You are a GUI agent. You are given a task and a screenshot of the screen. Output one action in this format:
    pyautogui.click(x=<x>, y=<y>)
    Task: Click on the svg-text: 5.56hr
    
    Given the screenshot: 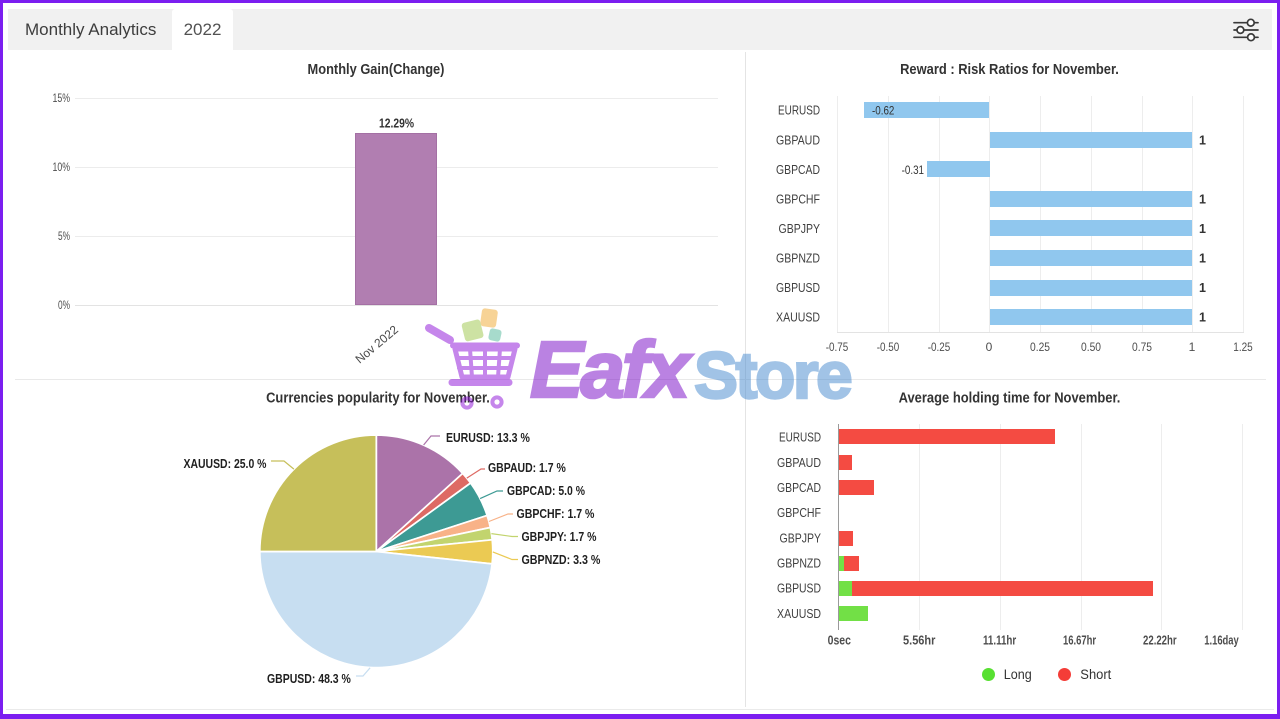 What is the action you would take?
    pyautogui.click(x=919, y=640)
    